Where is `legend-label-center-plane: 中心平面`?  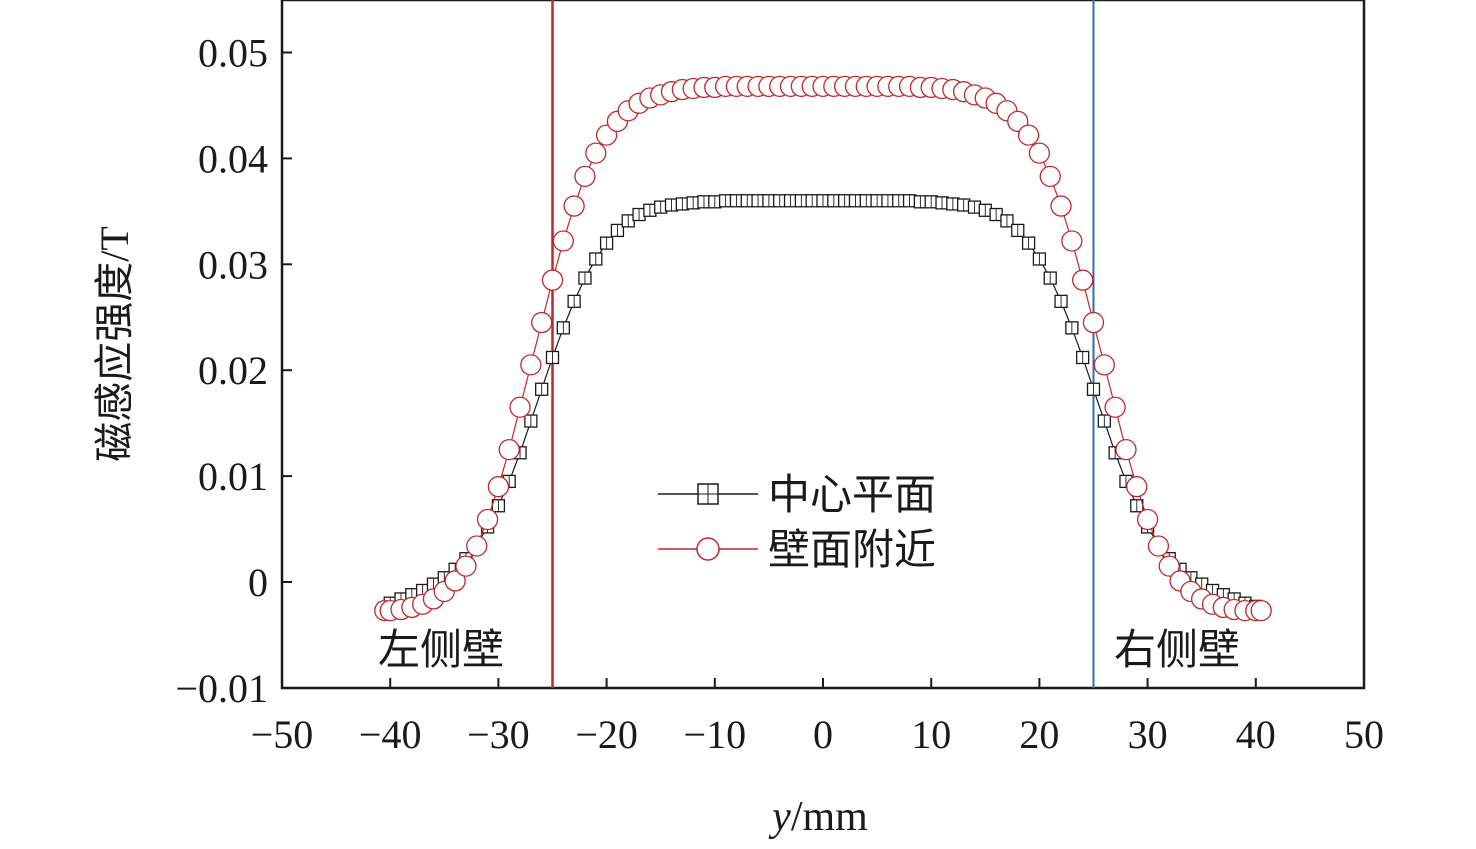 legend-label-center-plane: 中心平面 is located at coordinates (852, 496).